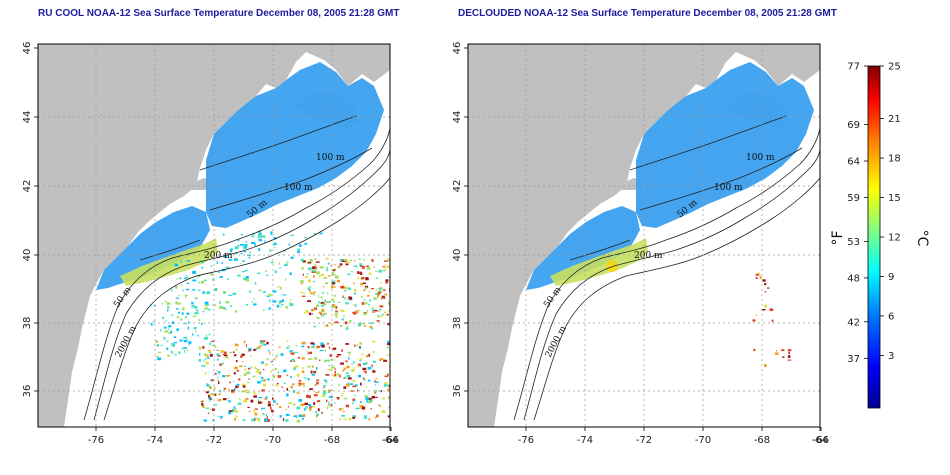 The height and width of the screenshot is (475, 950). I want to click on right-lon-tick-label: -66, so click(821, 440).